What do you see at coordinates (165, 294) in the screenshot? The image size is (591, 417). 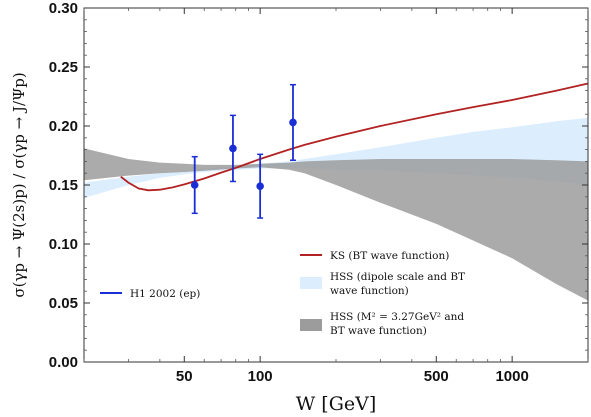 I see `legend-label-3: H1 2002 (ep)` at bounding box center [165, 294].